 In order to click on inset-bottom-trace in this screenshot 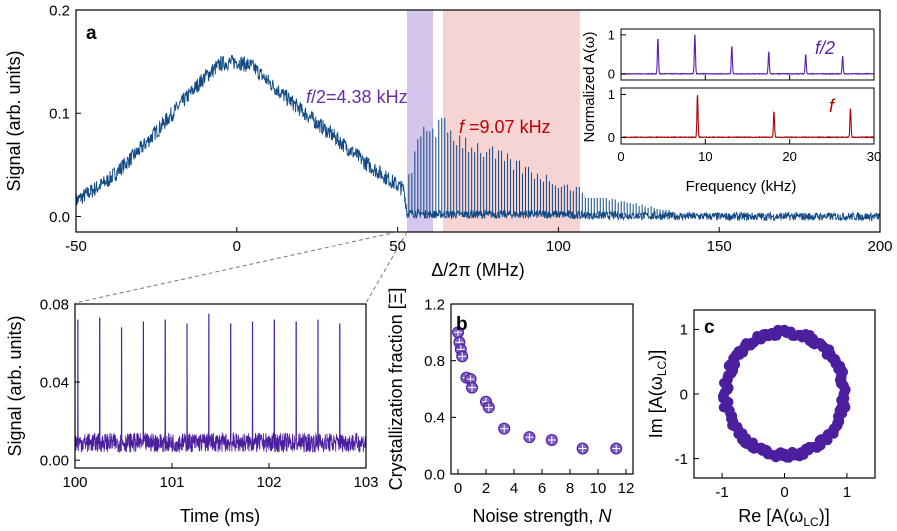, I will do `click(747, 116)`.